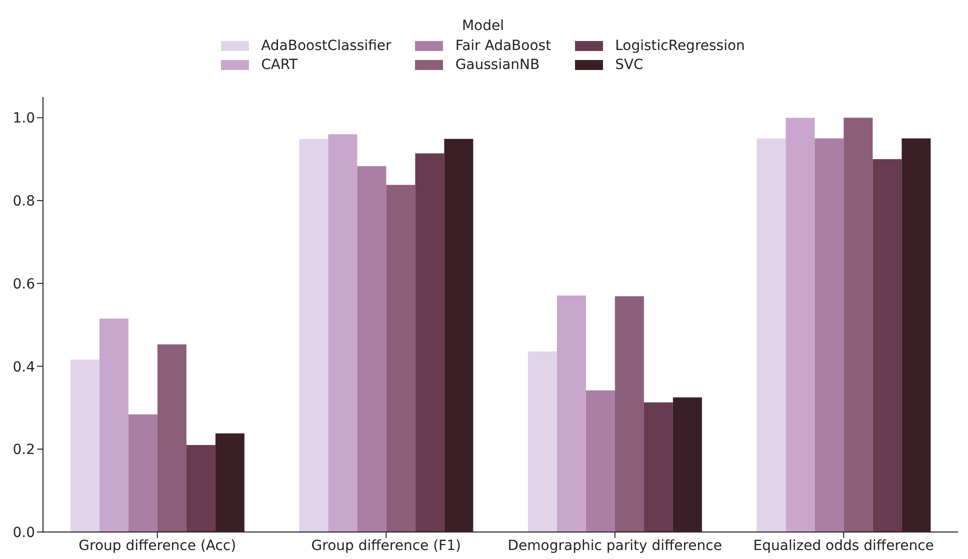 The width and height of the screenshot is (968, 559). What do you see at coordinates (503, 46) in the screenshot?
I see `legend-label: Fair AdaBoost` at bounding box center [503, 46].